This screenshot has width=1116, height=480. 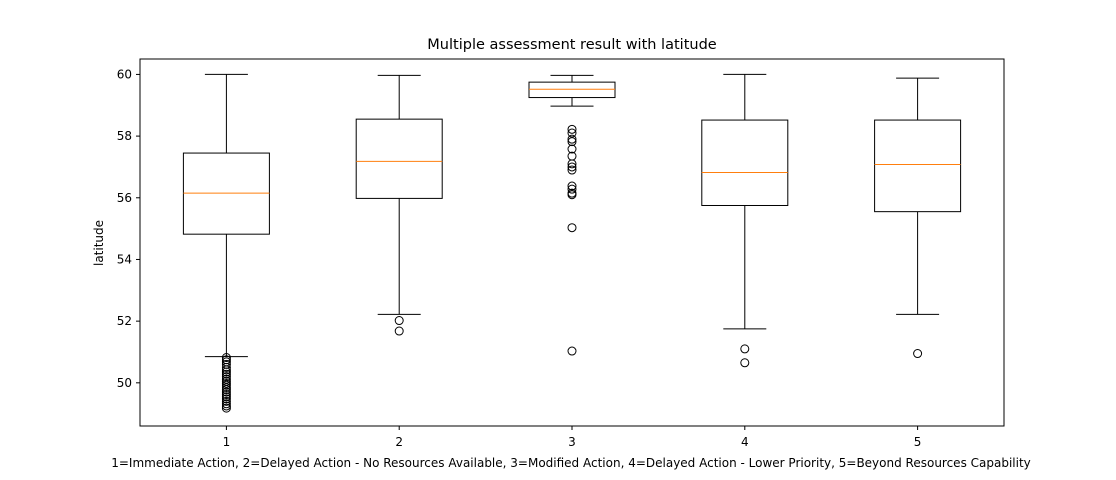 I want to click on y-tick-label: 58, so click(x=124, y=136).